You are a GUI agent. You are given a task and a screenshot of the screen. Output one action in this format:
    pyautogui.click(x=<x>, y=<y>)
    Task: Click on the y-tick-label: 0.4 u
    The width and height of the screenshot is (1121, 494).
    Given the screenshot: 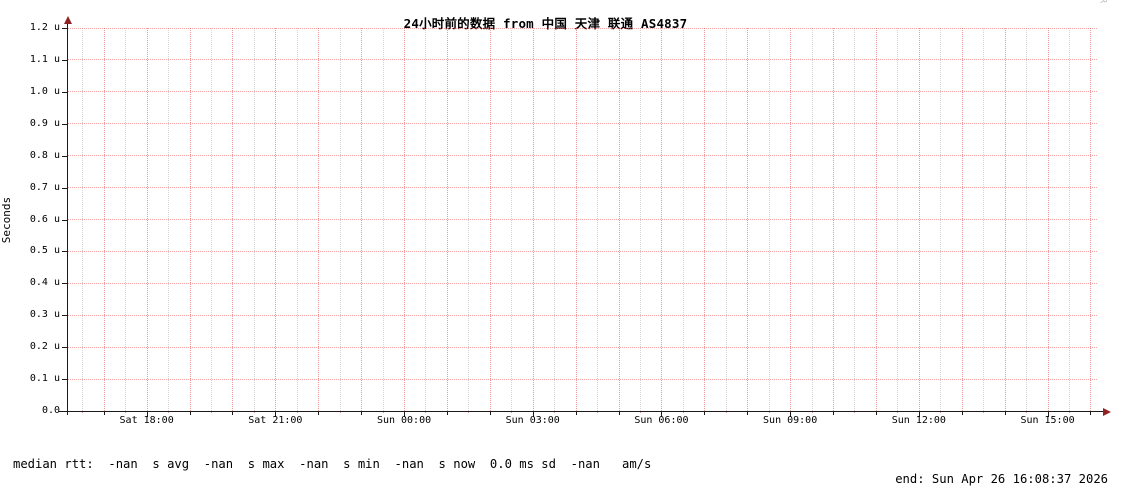 What is the action you would take?
    pyautogui.click(x=44, y=283)
    